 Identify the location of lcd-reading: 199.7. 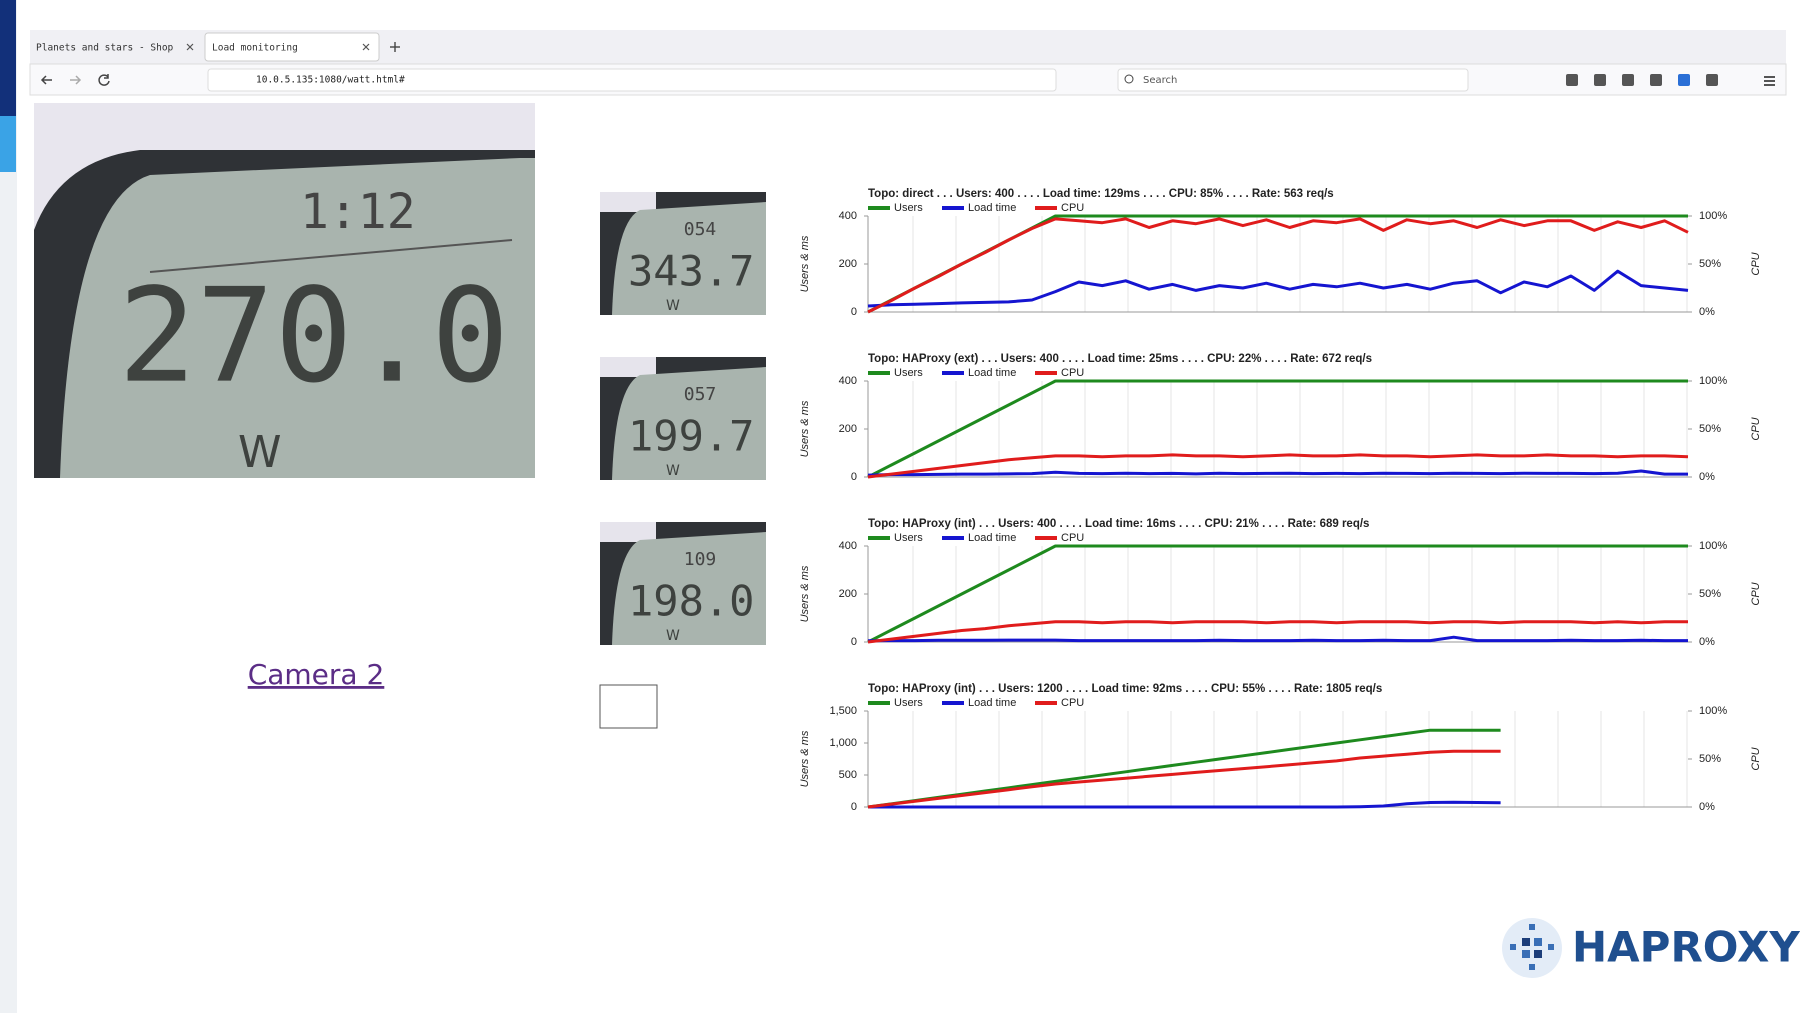
(691, 436).